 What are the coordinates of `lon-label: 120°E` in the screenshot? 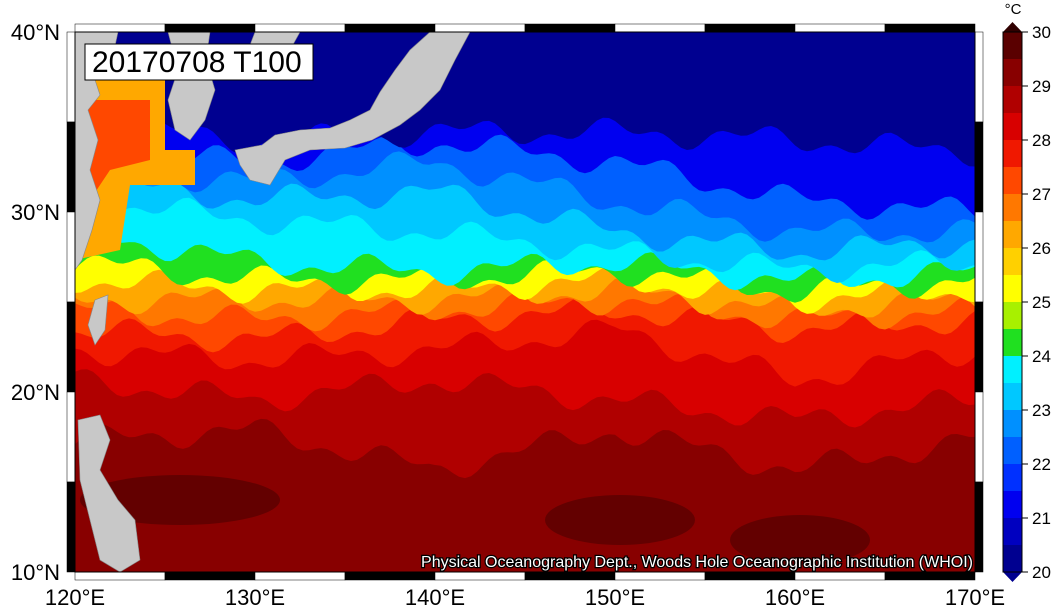 It's located at (75, 597).